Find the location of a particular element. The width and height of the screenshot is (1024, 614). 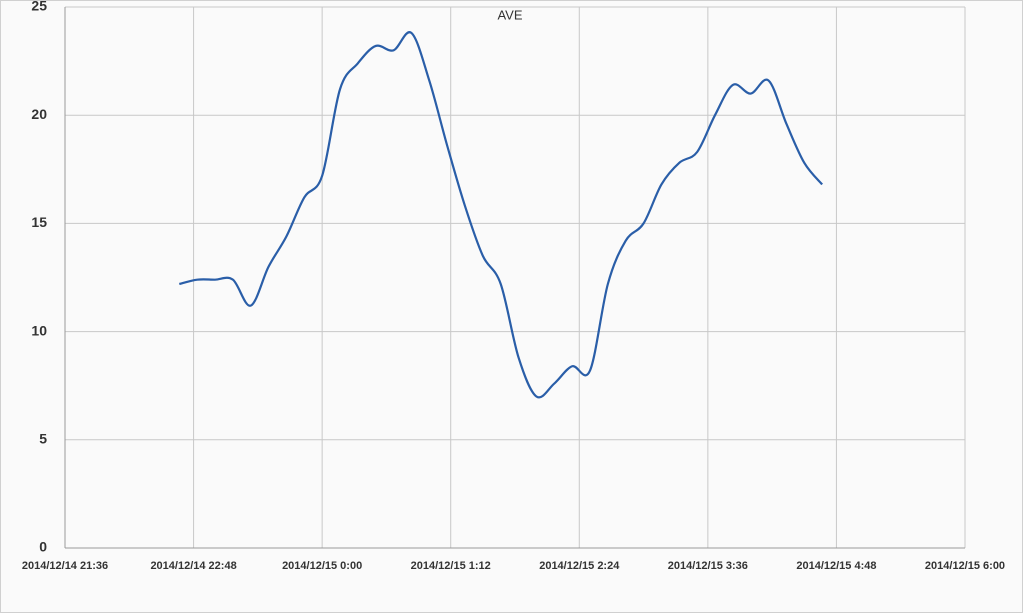

x-tick-label: 2014/12/14 21:36 is located at coordinates (65, 566).